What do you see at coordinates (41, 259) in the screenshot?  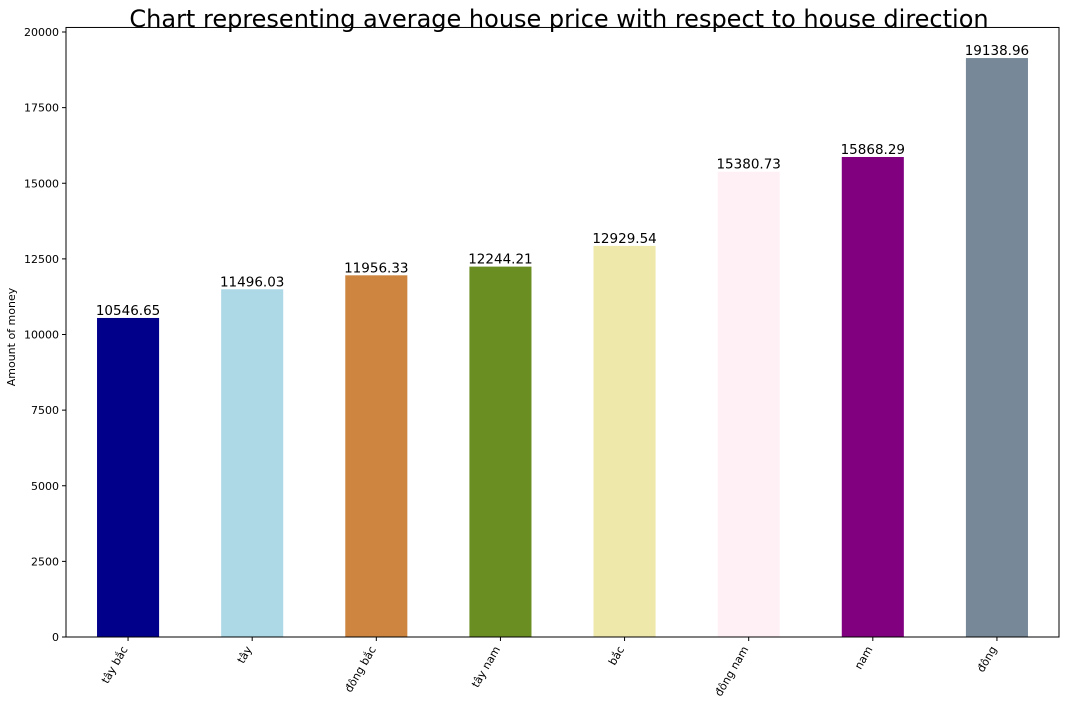 I see `y-tick-label: 12500` at bounding box center [41, 259].